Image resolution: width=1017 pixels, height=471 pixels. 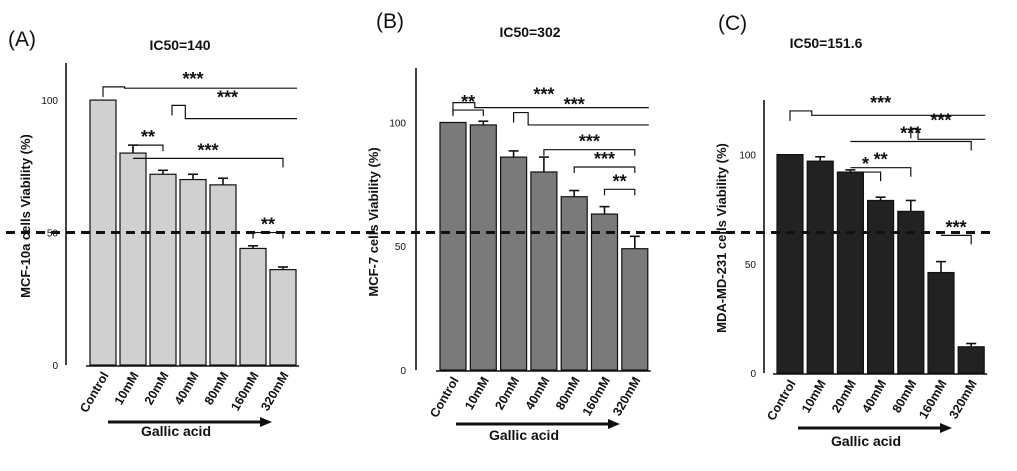 What do you see at coordinates (866, 441) in the screenshot?
I see `panel-c-xlabel: Gallic acid` at bounding box center [866, 441].